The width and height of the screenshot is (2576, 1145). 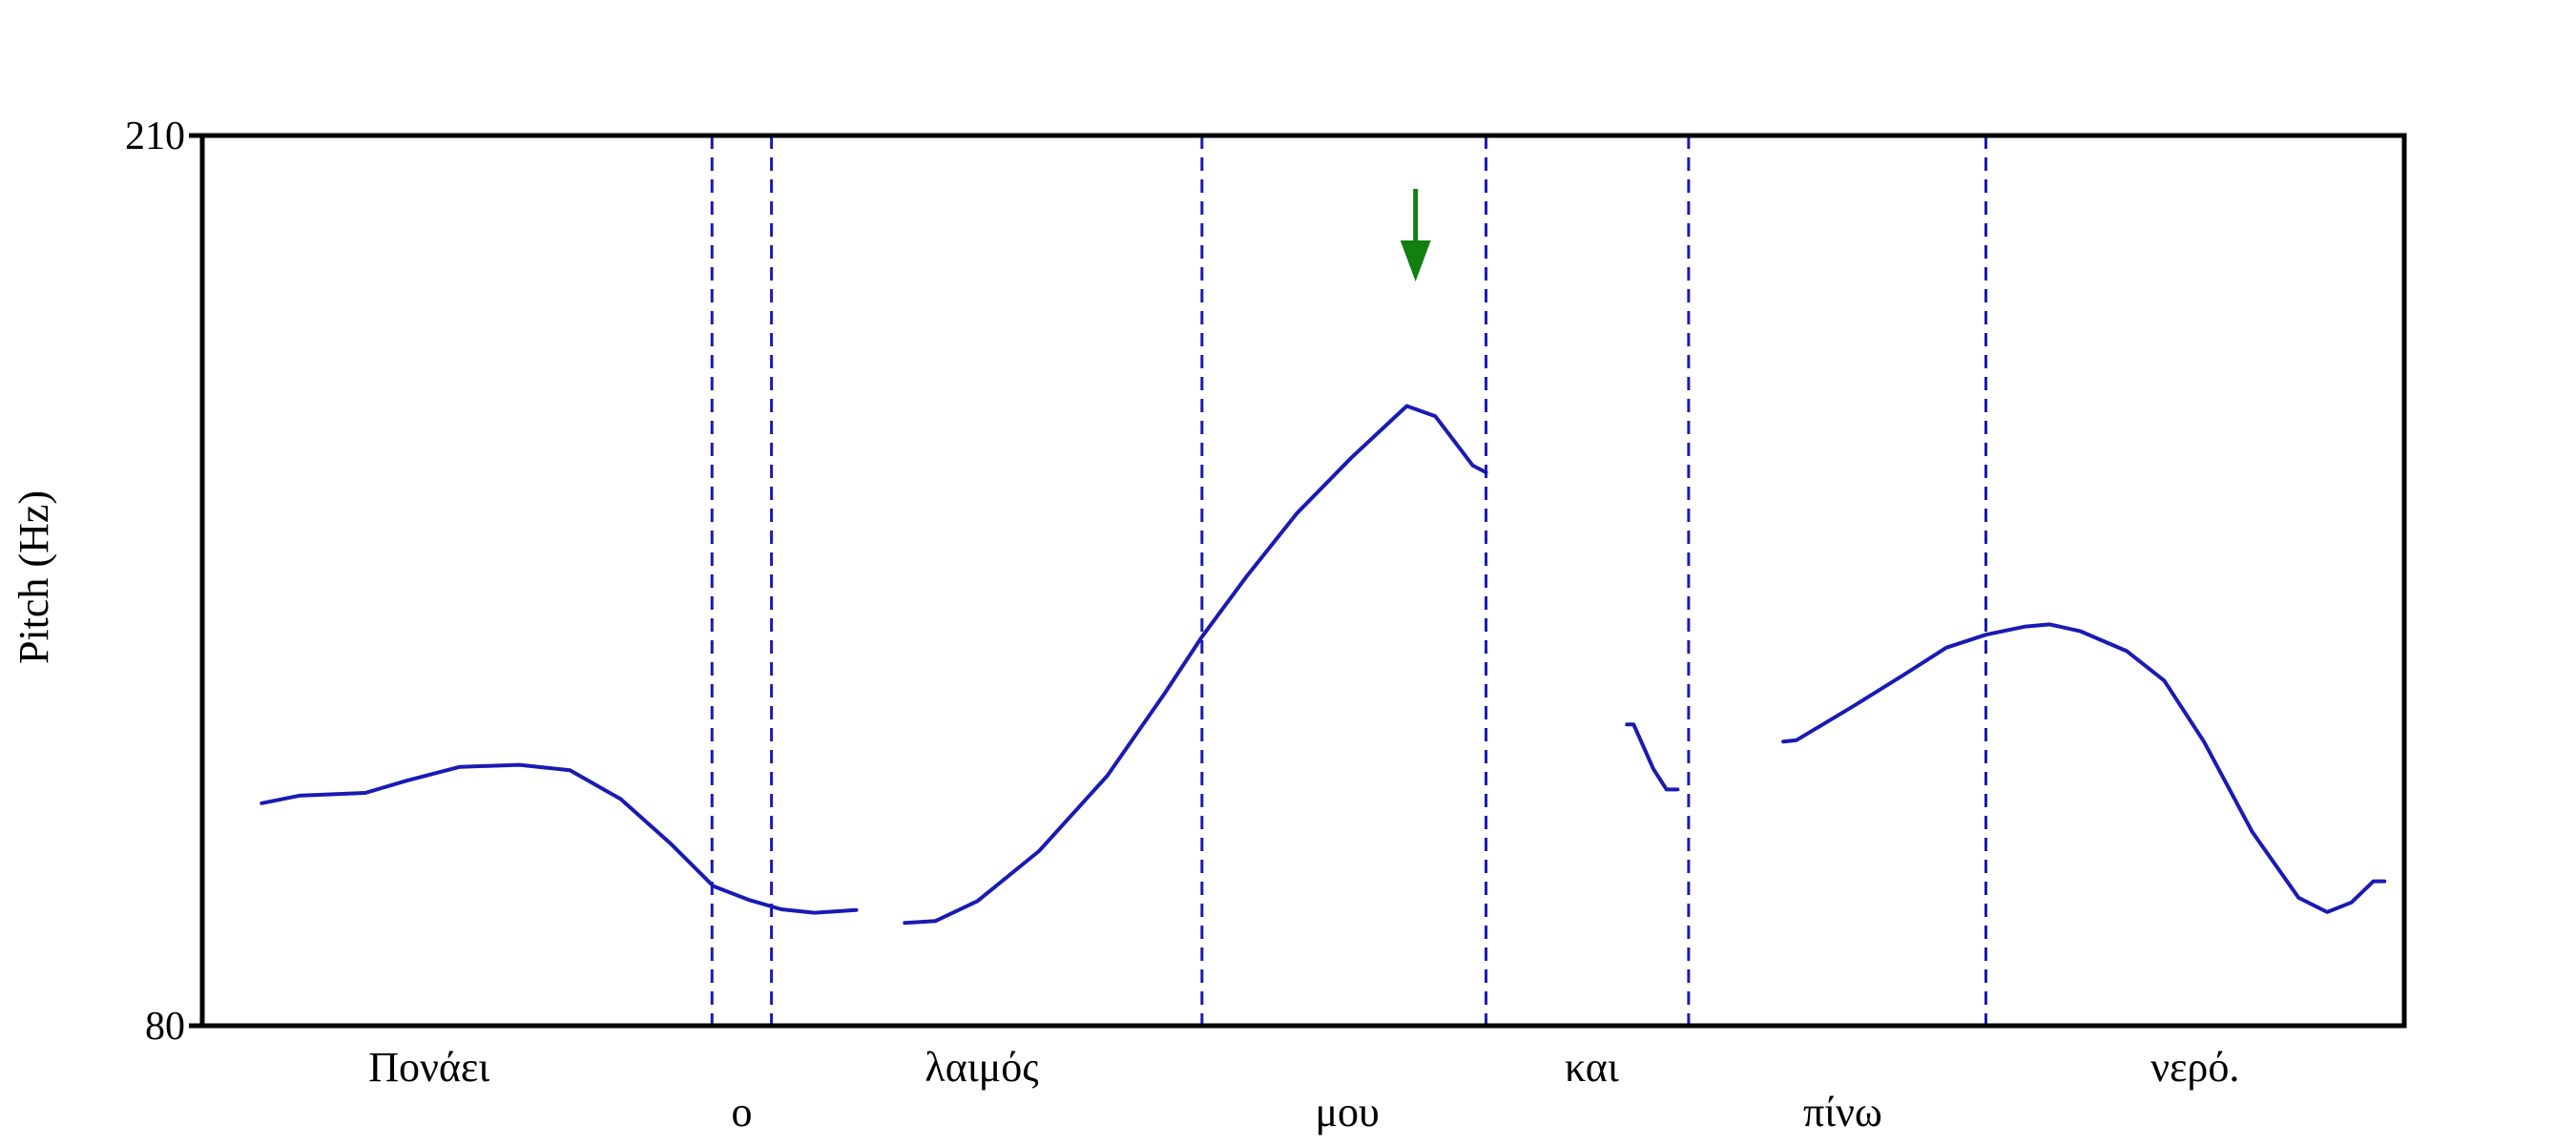 What do you see at coordinates (1347, 1112) in the screenshot?
I see `word-label: μου` at bounding box center [1347, 1112].